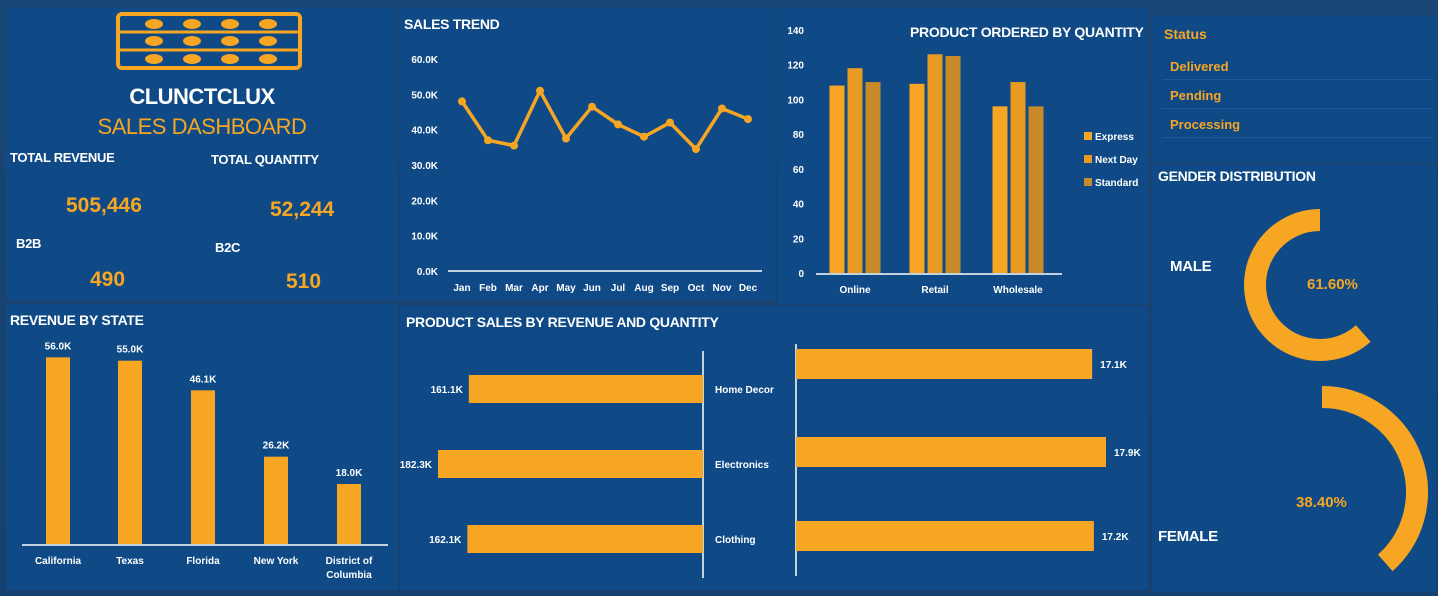  Describe the element at coordinates (276, 446) in the screenshot. I see `data-label-new-york: 26.2K` at that location.